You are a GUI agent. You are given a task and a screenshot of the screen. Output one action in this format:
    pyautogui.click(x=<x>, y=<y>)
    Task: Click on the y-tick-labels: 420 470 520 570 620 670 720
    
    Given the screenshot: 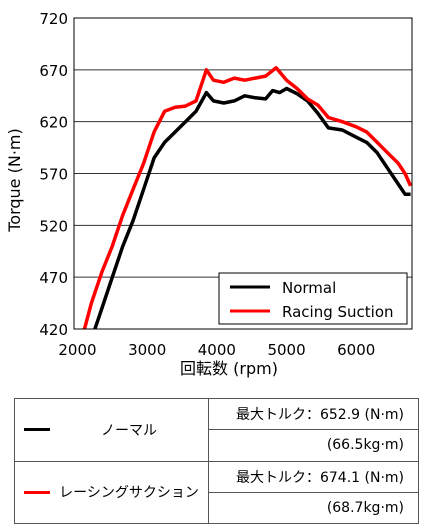 What is the action you would take?
    pyautogui.click(x=53, y=174)
    